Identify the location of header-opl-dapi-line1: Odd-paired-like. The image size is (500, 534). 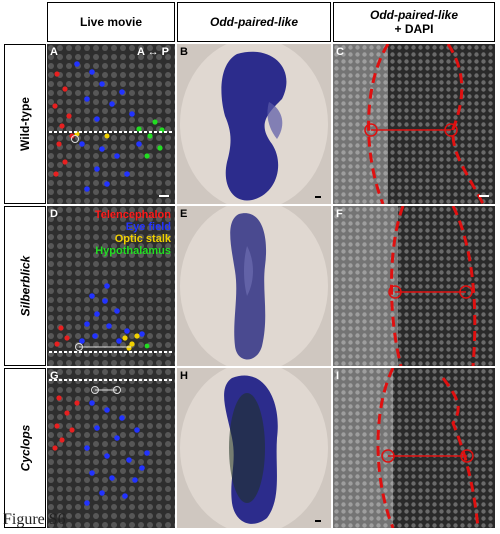
(413, 15).